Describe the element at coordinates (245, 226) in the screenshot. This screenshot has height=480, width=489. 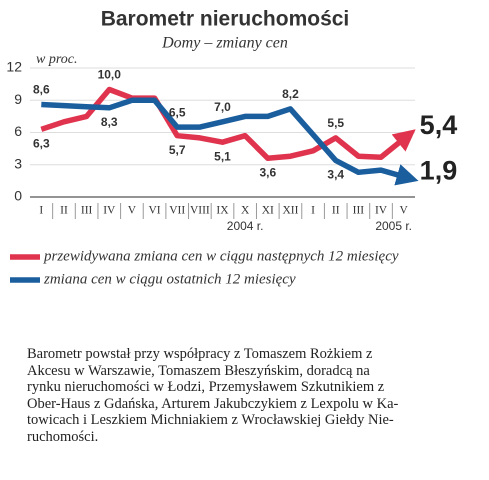
I see `x-group-label: 2004 r.` at that location.